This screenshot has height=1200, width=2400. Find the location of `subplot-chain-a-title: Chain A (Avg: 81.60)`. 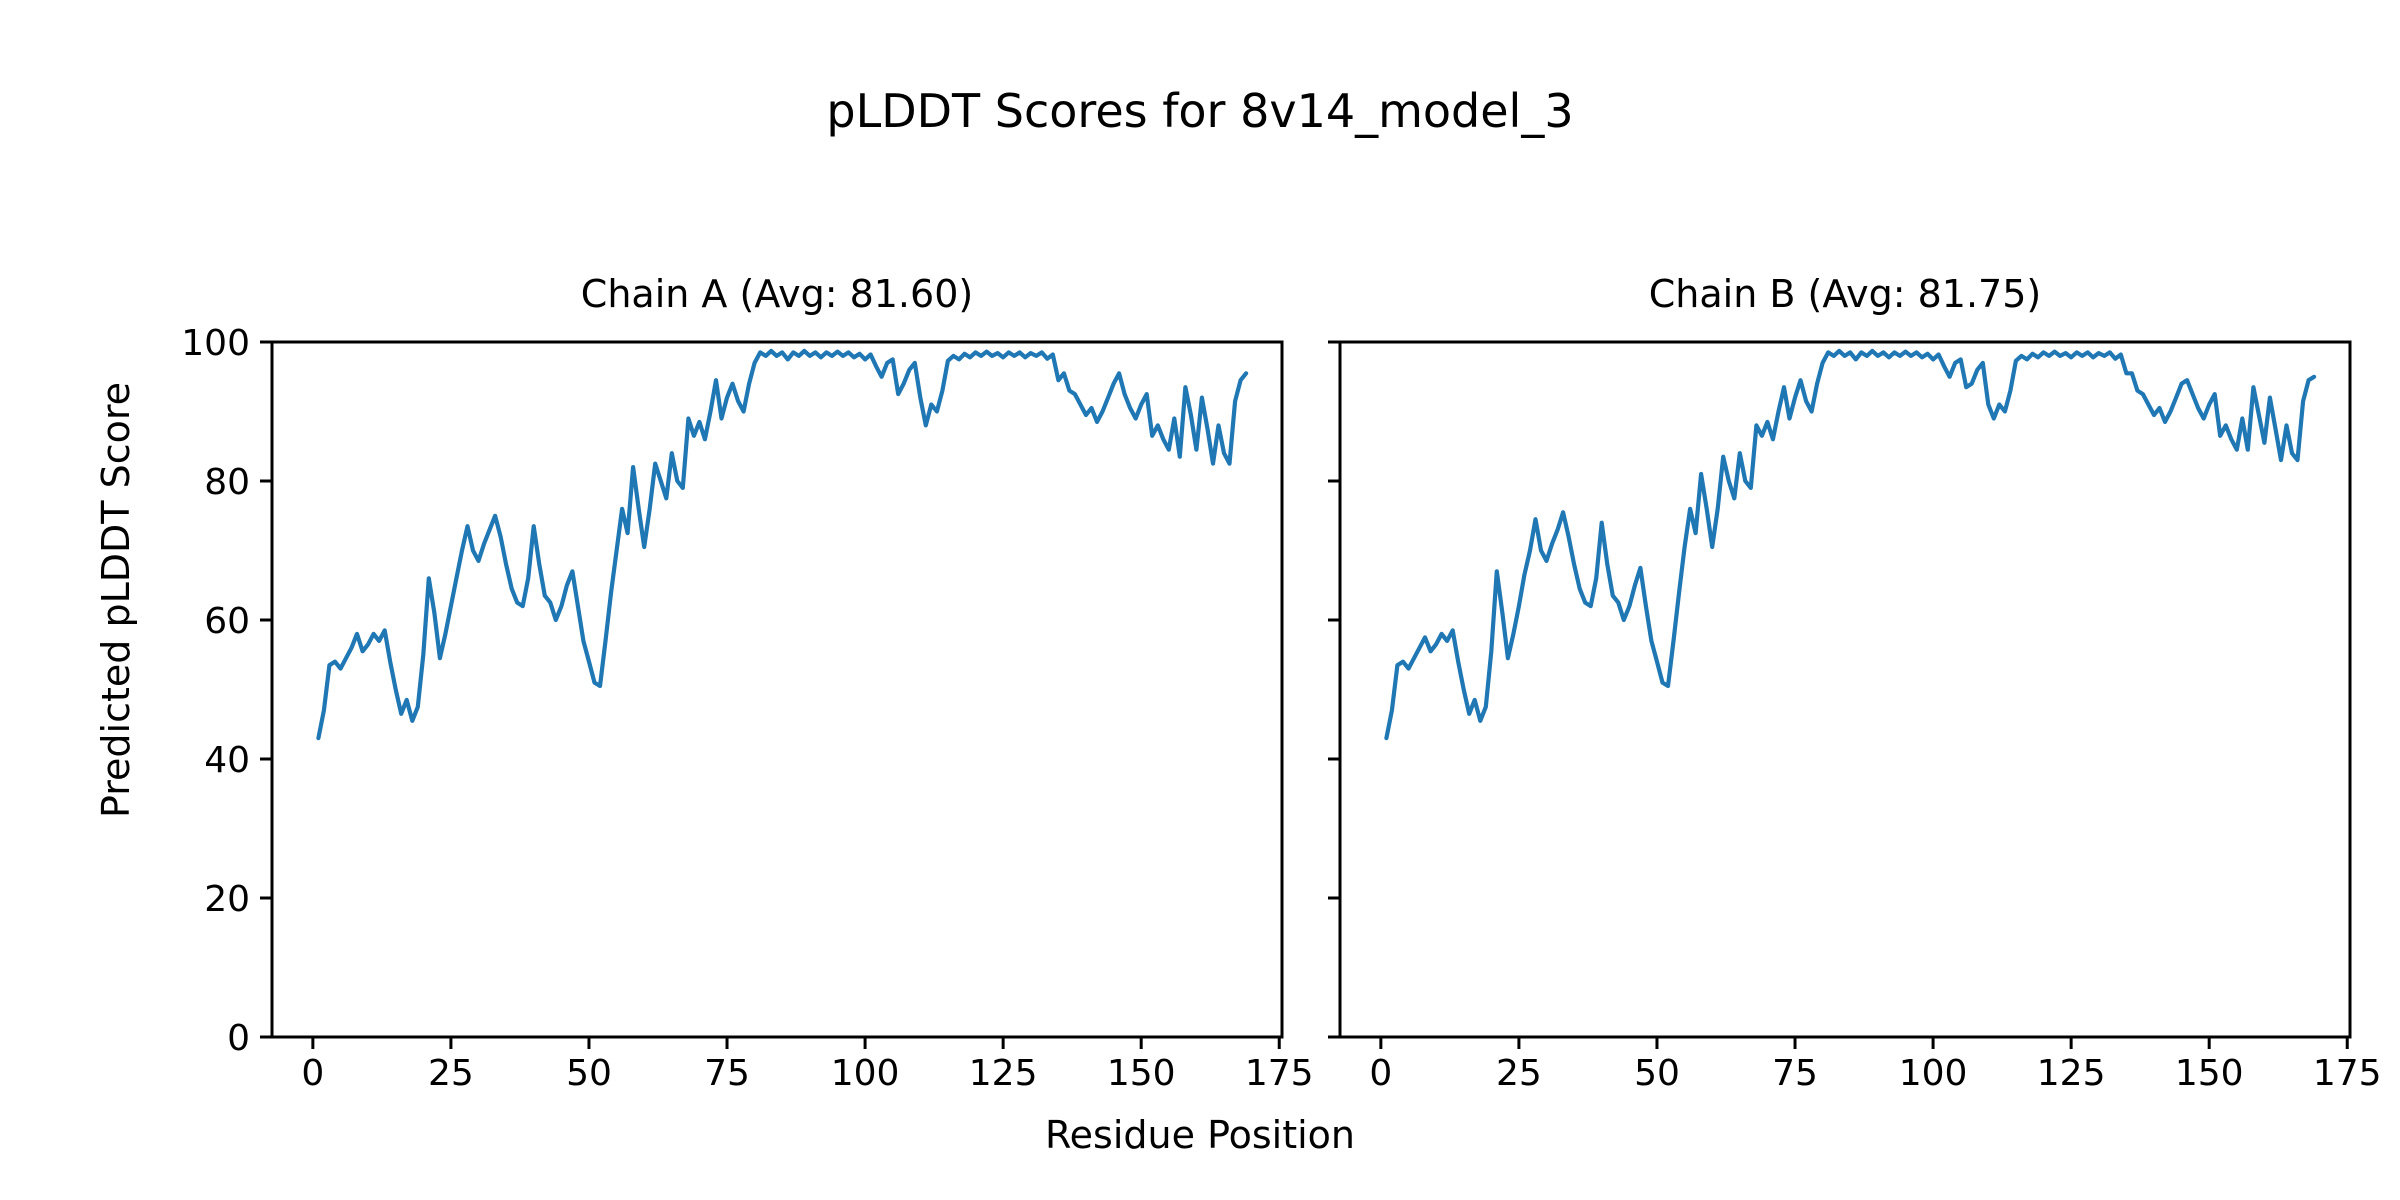

subplot-chain-a-title: Chain A (Avg: 81.60) is located at coordinates (777, 294).